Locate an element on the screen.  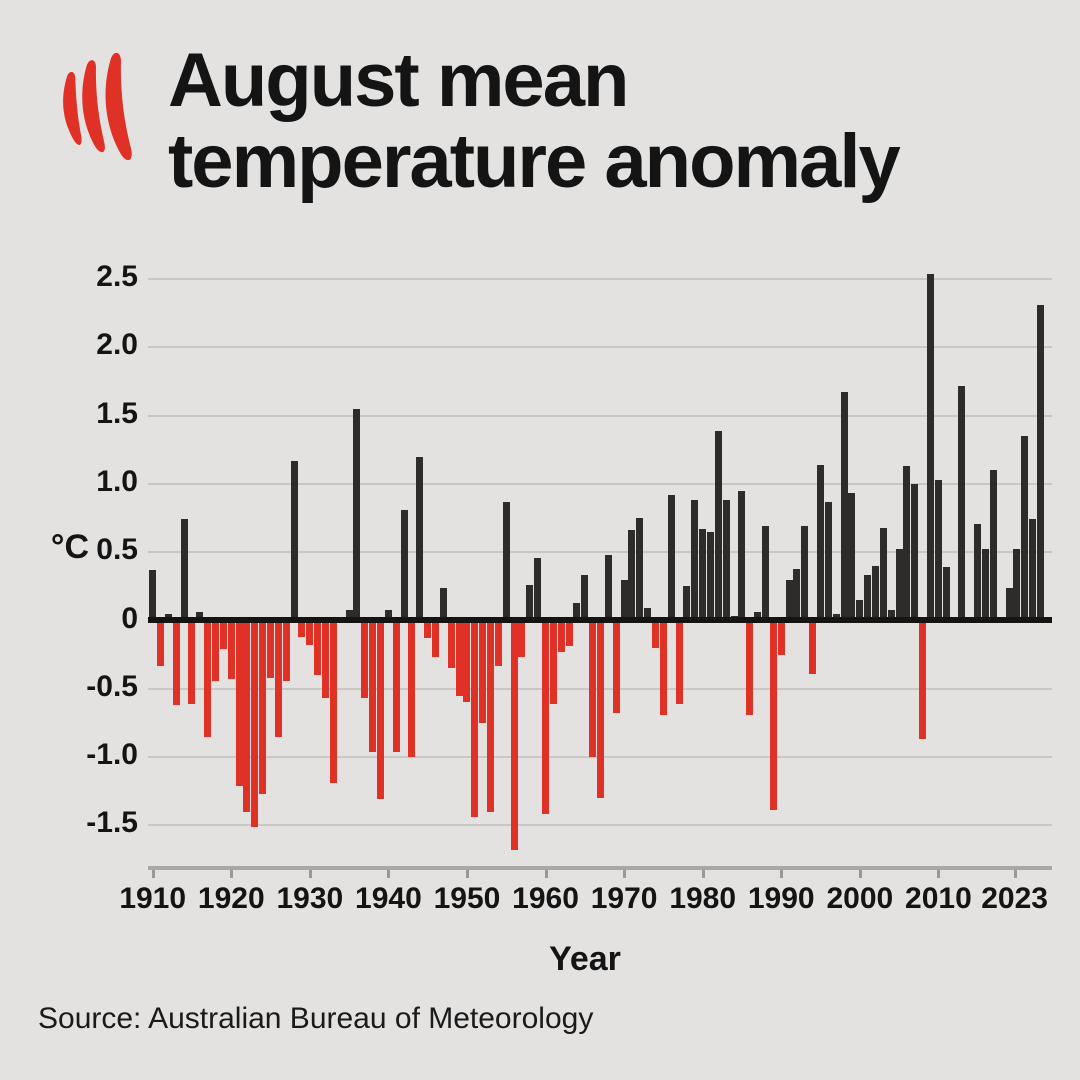
bar-1985 is located at coordinates (742, 555).